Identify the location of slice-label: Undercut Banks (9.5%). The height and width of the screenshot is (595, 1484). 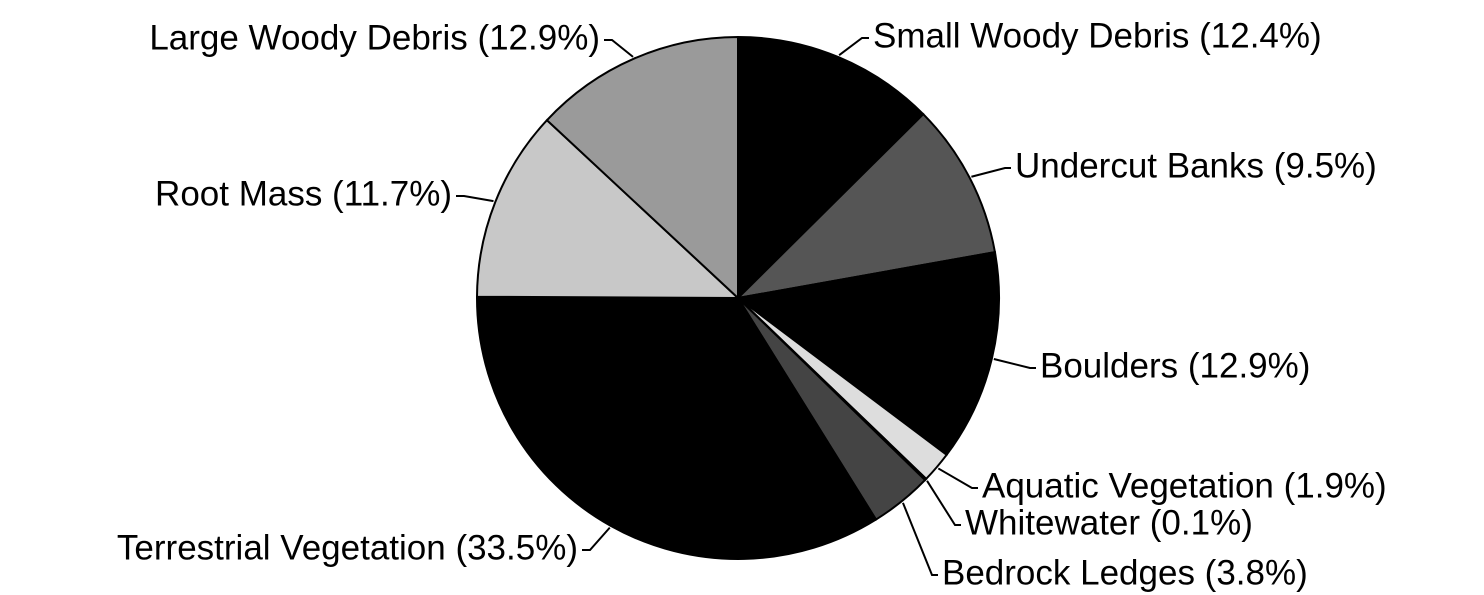
(1196, 165).